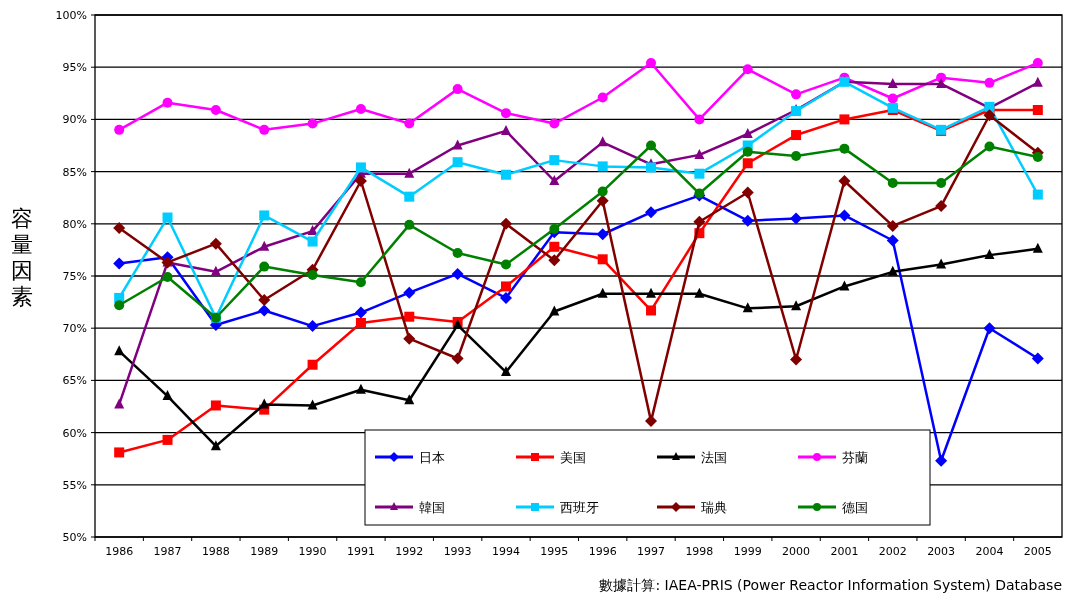 The image size is (1068, 605). I want to click on legend-label: 西班牙, so click(579, 507).